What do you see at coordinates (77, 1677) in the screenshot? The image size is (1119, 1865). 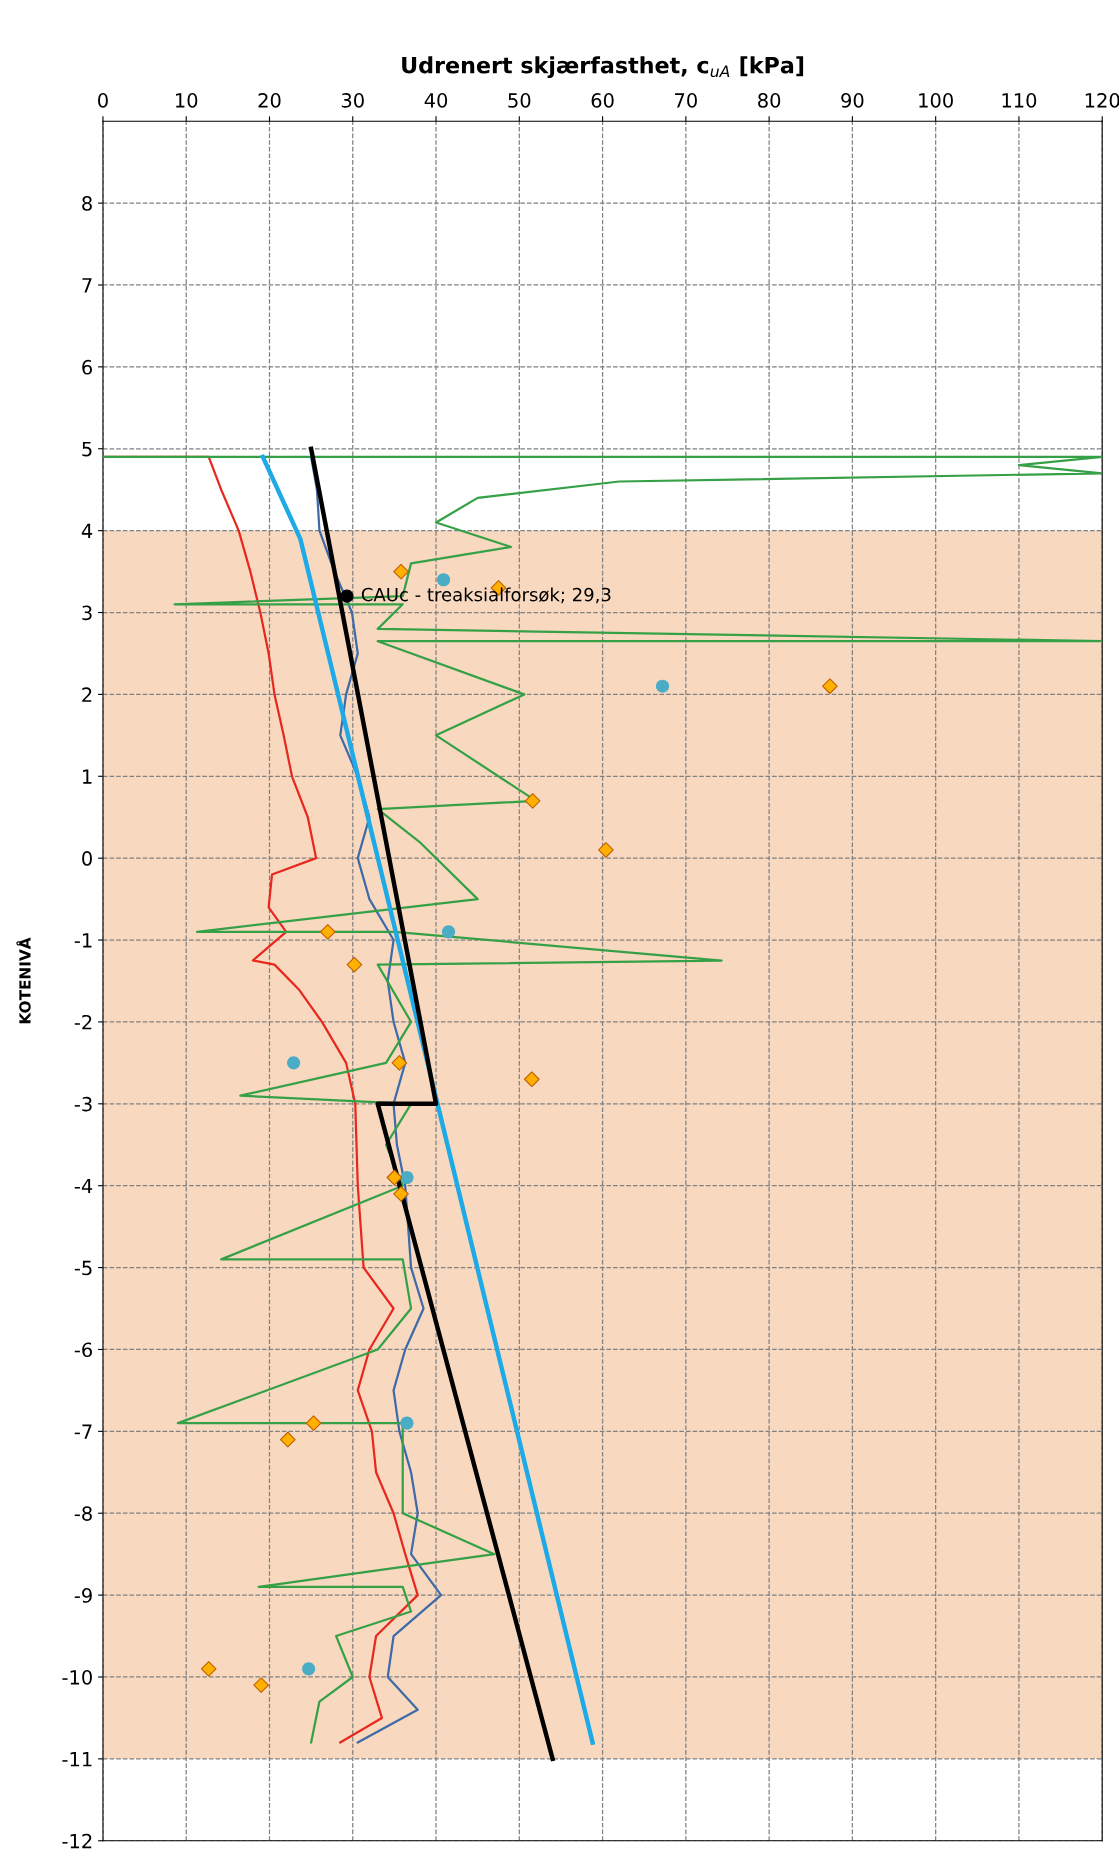 I see `y-tick-label: -10` at bounding box center [77, 1677].